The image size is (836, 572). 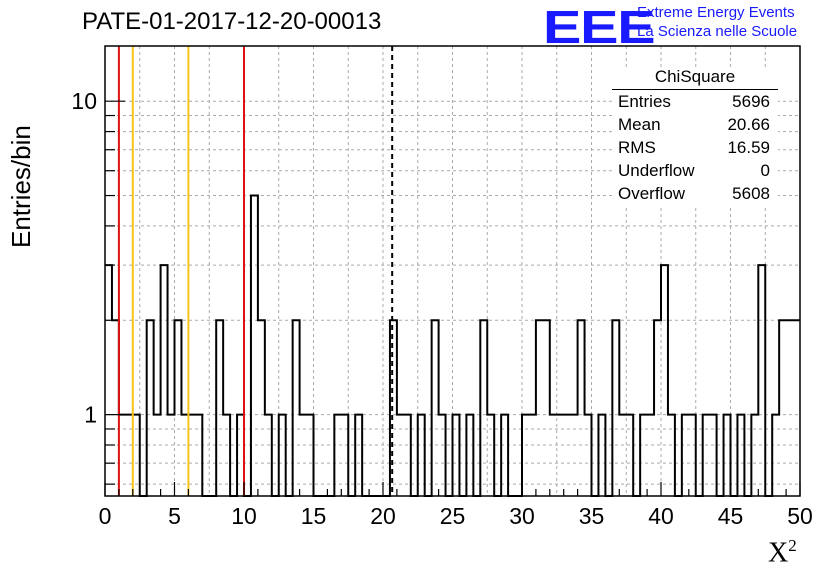 What do you see at coordinates (652, 193) in the screenshot?
I see `stats-label: Overflow` at bounding box center [652, 193].